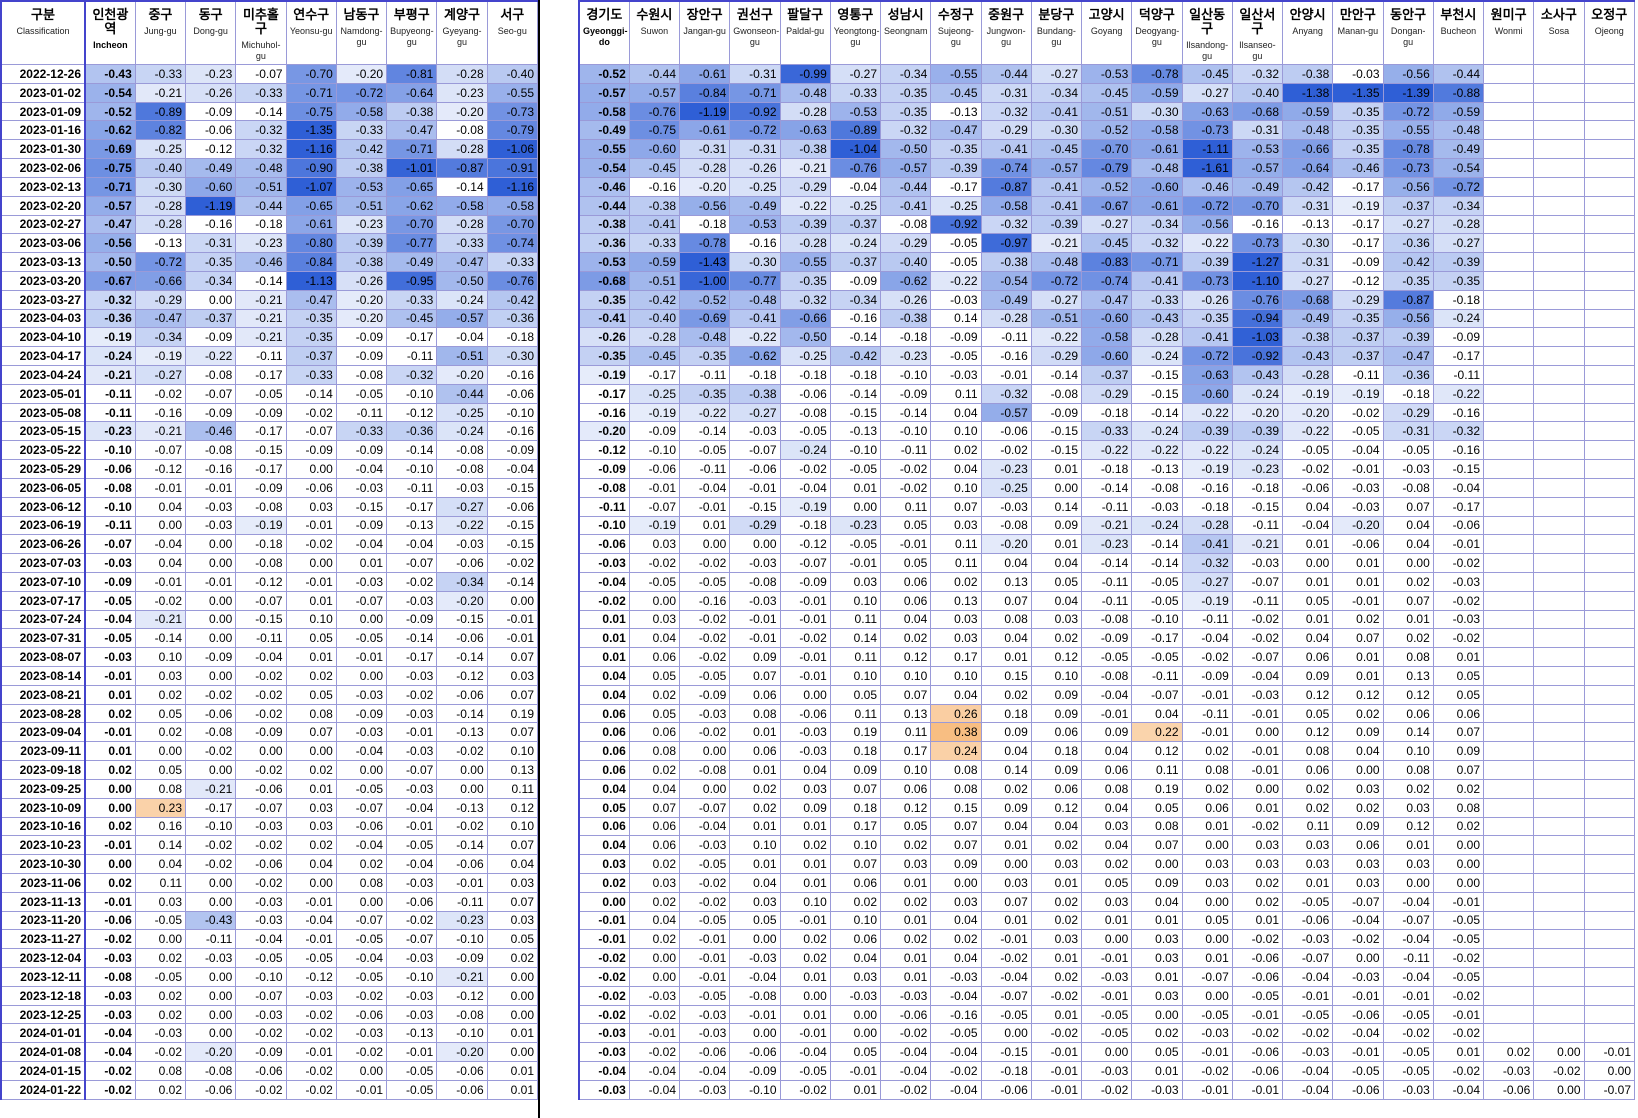 This screenshot has height=1118, width=1638. Describe the element at coordinates (512, 431) in the screenshot. I see `heatmap-cell-seo-gu: -0.16` at that location.